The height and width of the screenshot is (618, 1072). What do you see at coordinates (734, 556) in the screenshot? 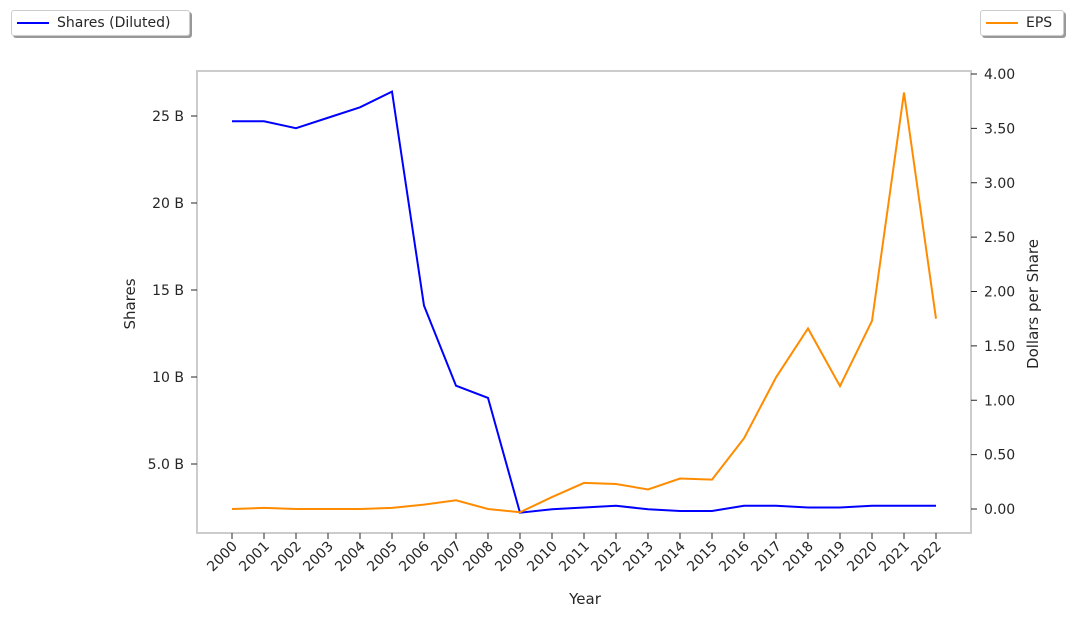
I see `x-tick-label: 2016` at bounding box center [734, 556].